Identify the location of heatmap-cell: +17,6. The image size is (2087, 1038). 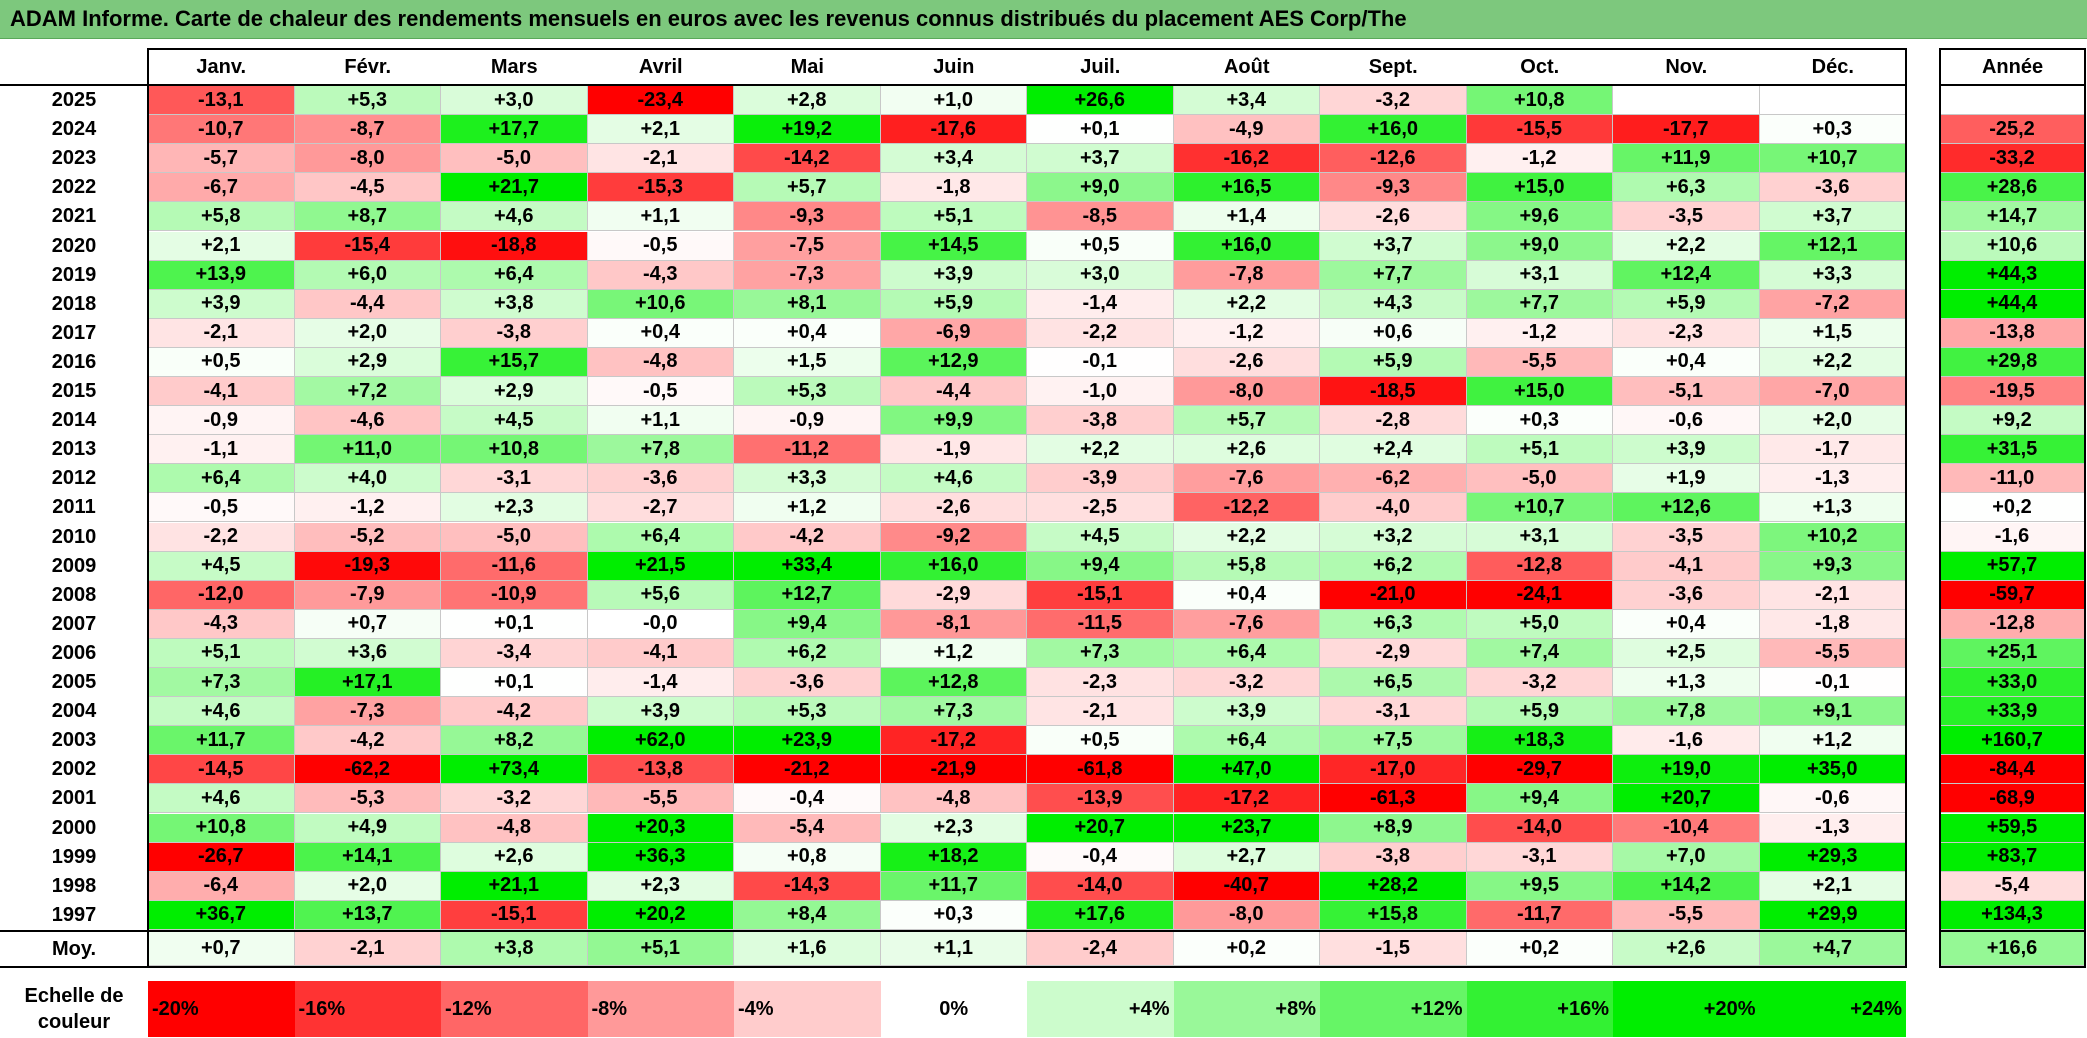
(1100, 915).